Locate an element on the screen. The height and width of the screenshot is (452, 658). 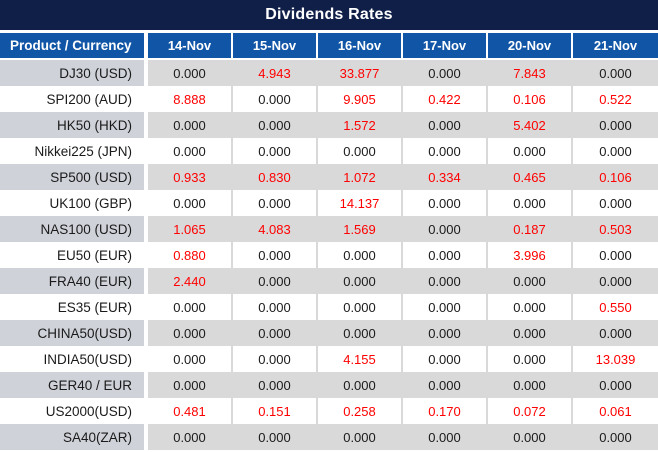
value-cell: 0.151 is located at coordinates (275, 411).